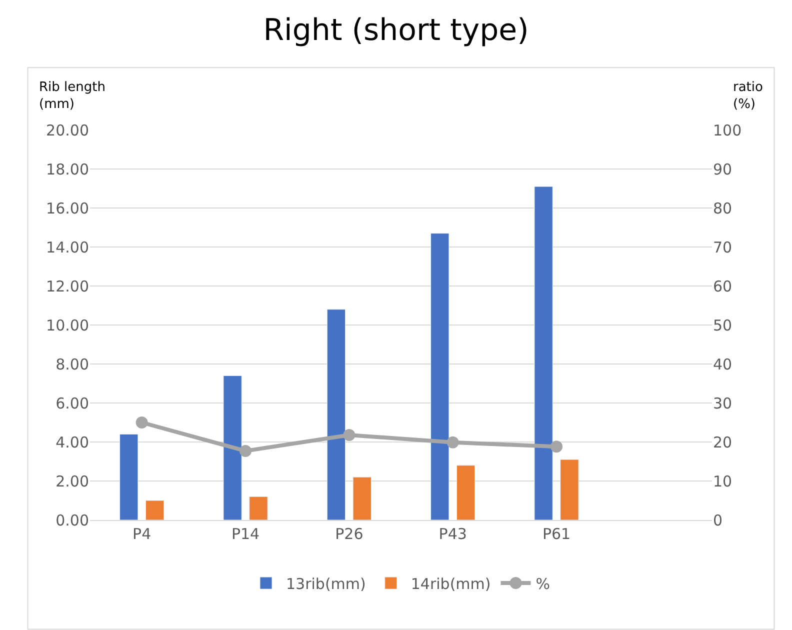 The width and height of the screenshot is (792, 630). What do you see at coordinates (722, 208) in the screenshot?
I see `y2-tick-label: 80` at bounding box center [722, 208].